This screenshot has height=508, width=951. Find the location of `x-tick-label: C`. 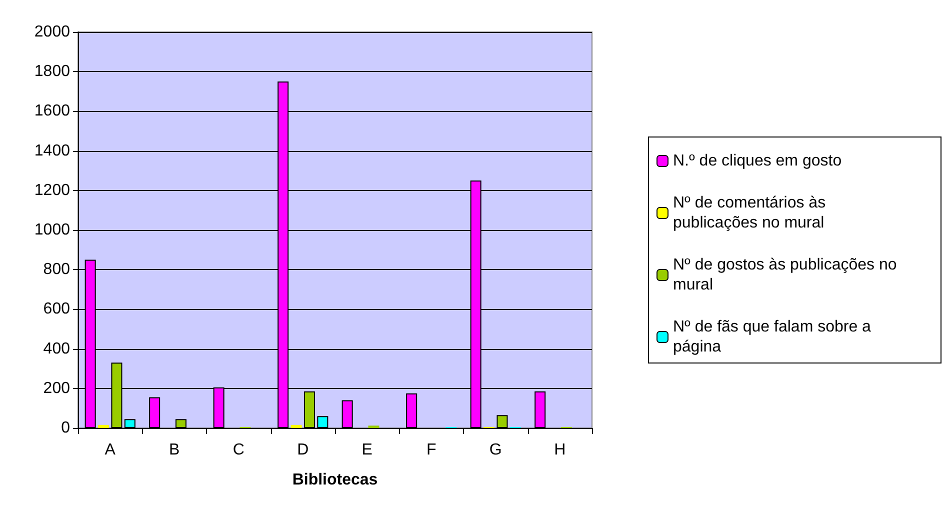

x-tick-label: C is located at coordinates (238, 450).